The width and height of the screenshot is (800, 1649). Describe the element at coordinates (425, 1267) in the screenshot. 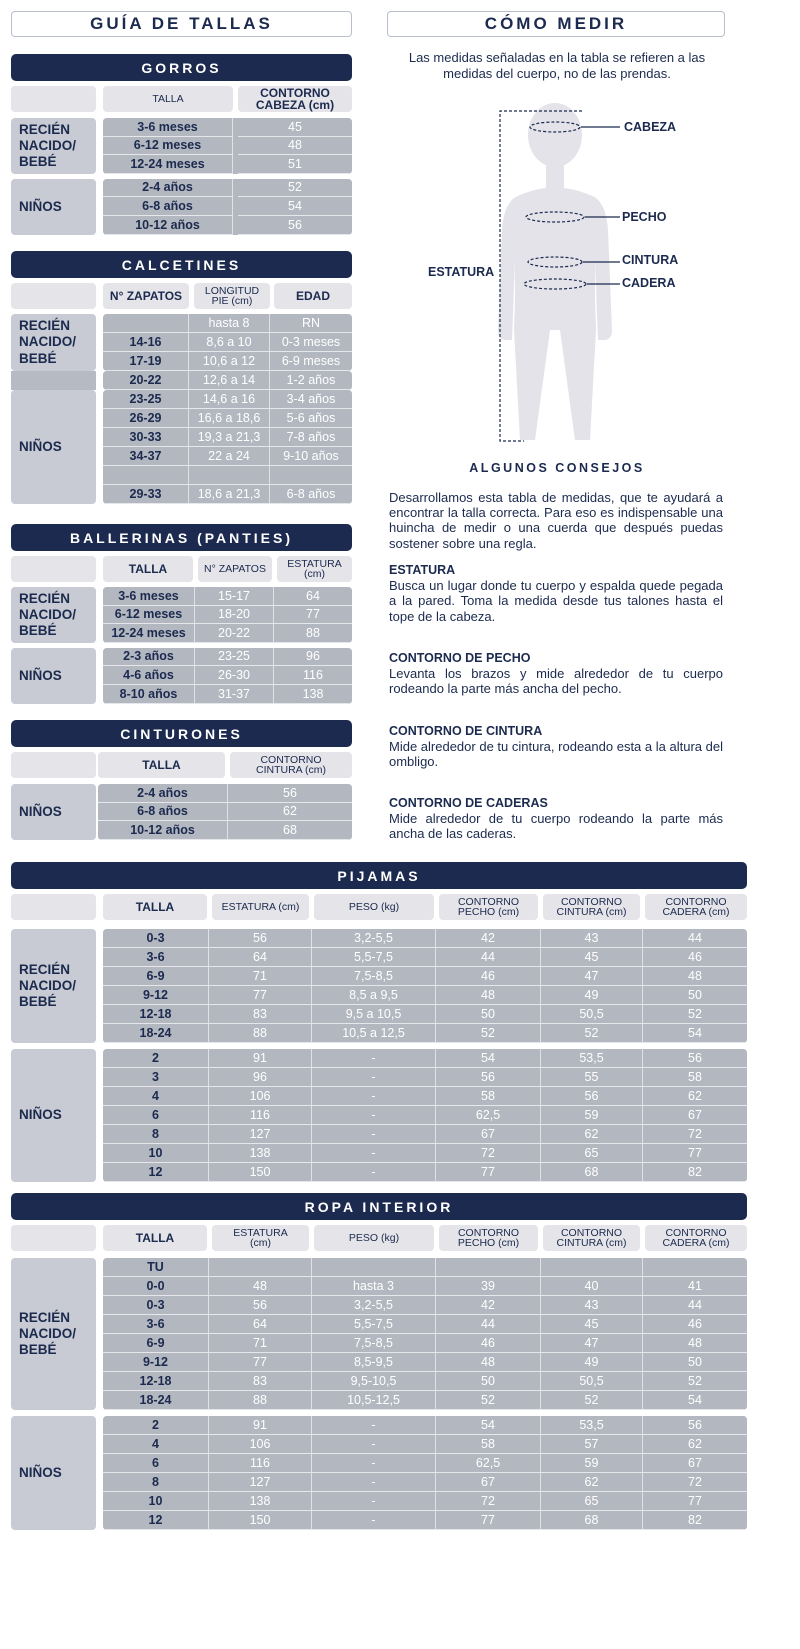

I see `table-row: TU` at that location.